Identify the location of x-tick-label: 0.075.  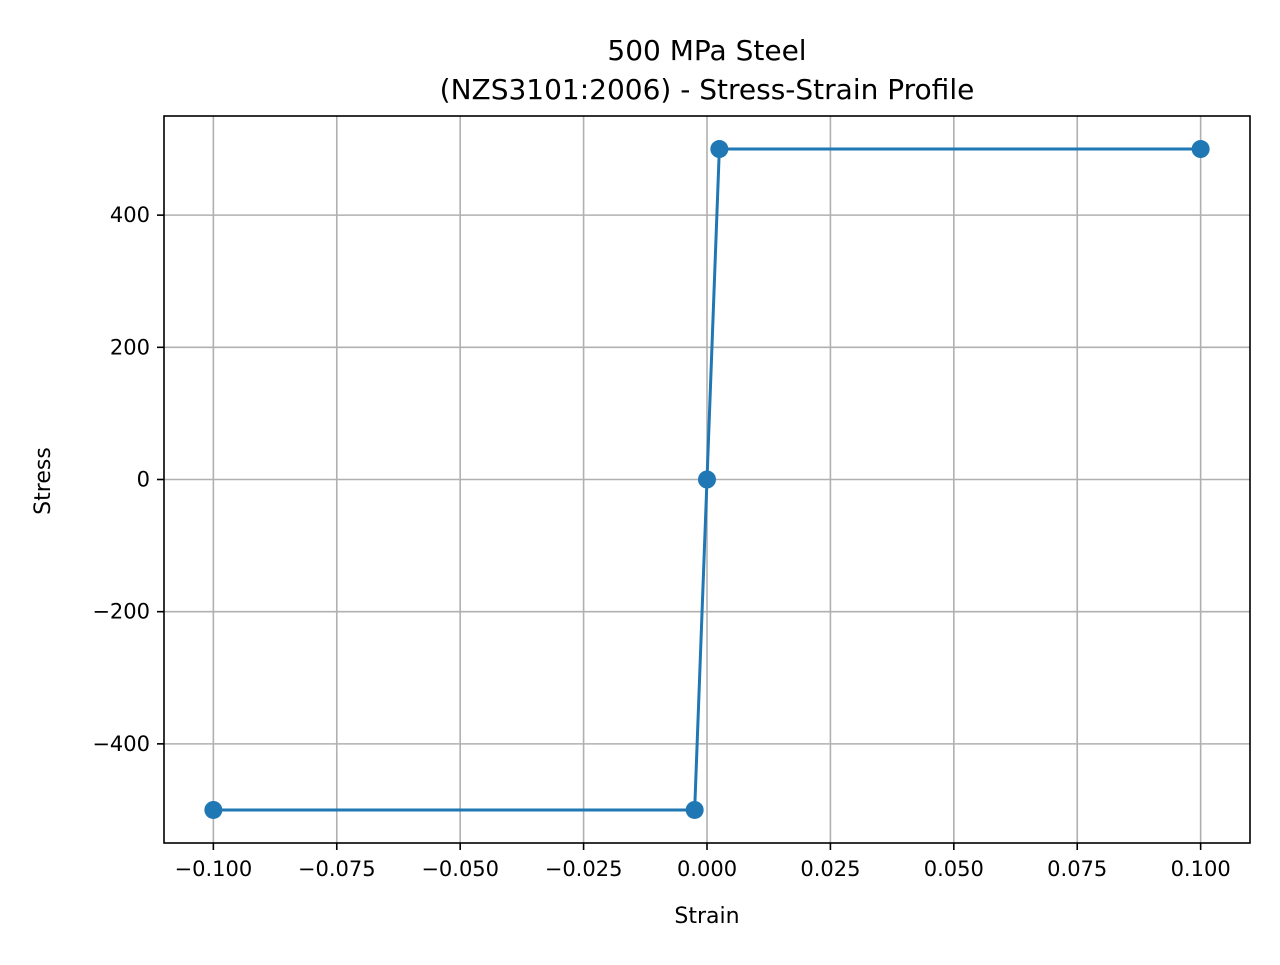
(1077, 869).